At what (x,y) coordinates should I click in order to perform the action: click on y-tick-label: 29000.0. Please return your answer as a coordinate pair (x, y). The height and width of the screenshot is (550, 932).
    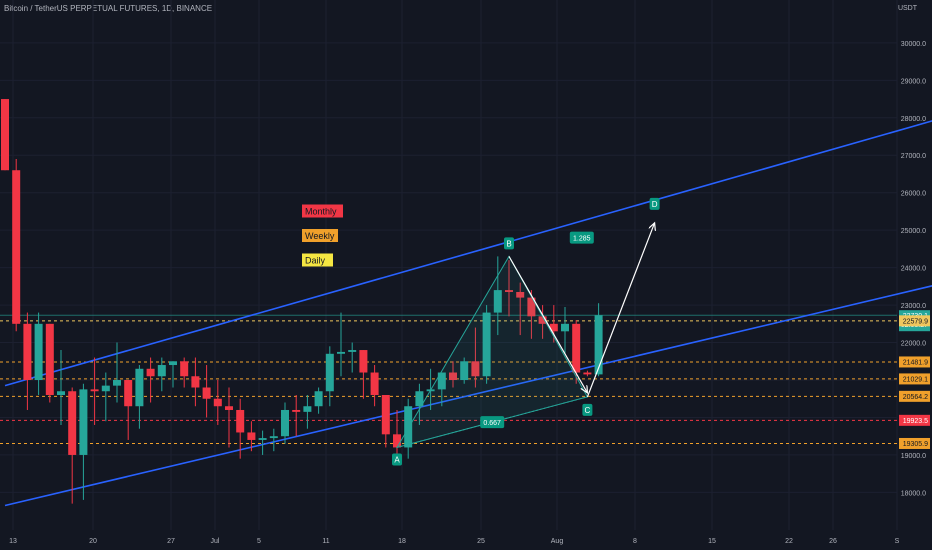
    Looking at the image, I should click on (913, 81).